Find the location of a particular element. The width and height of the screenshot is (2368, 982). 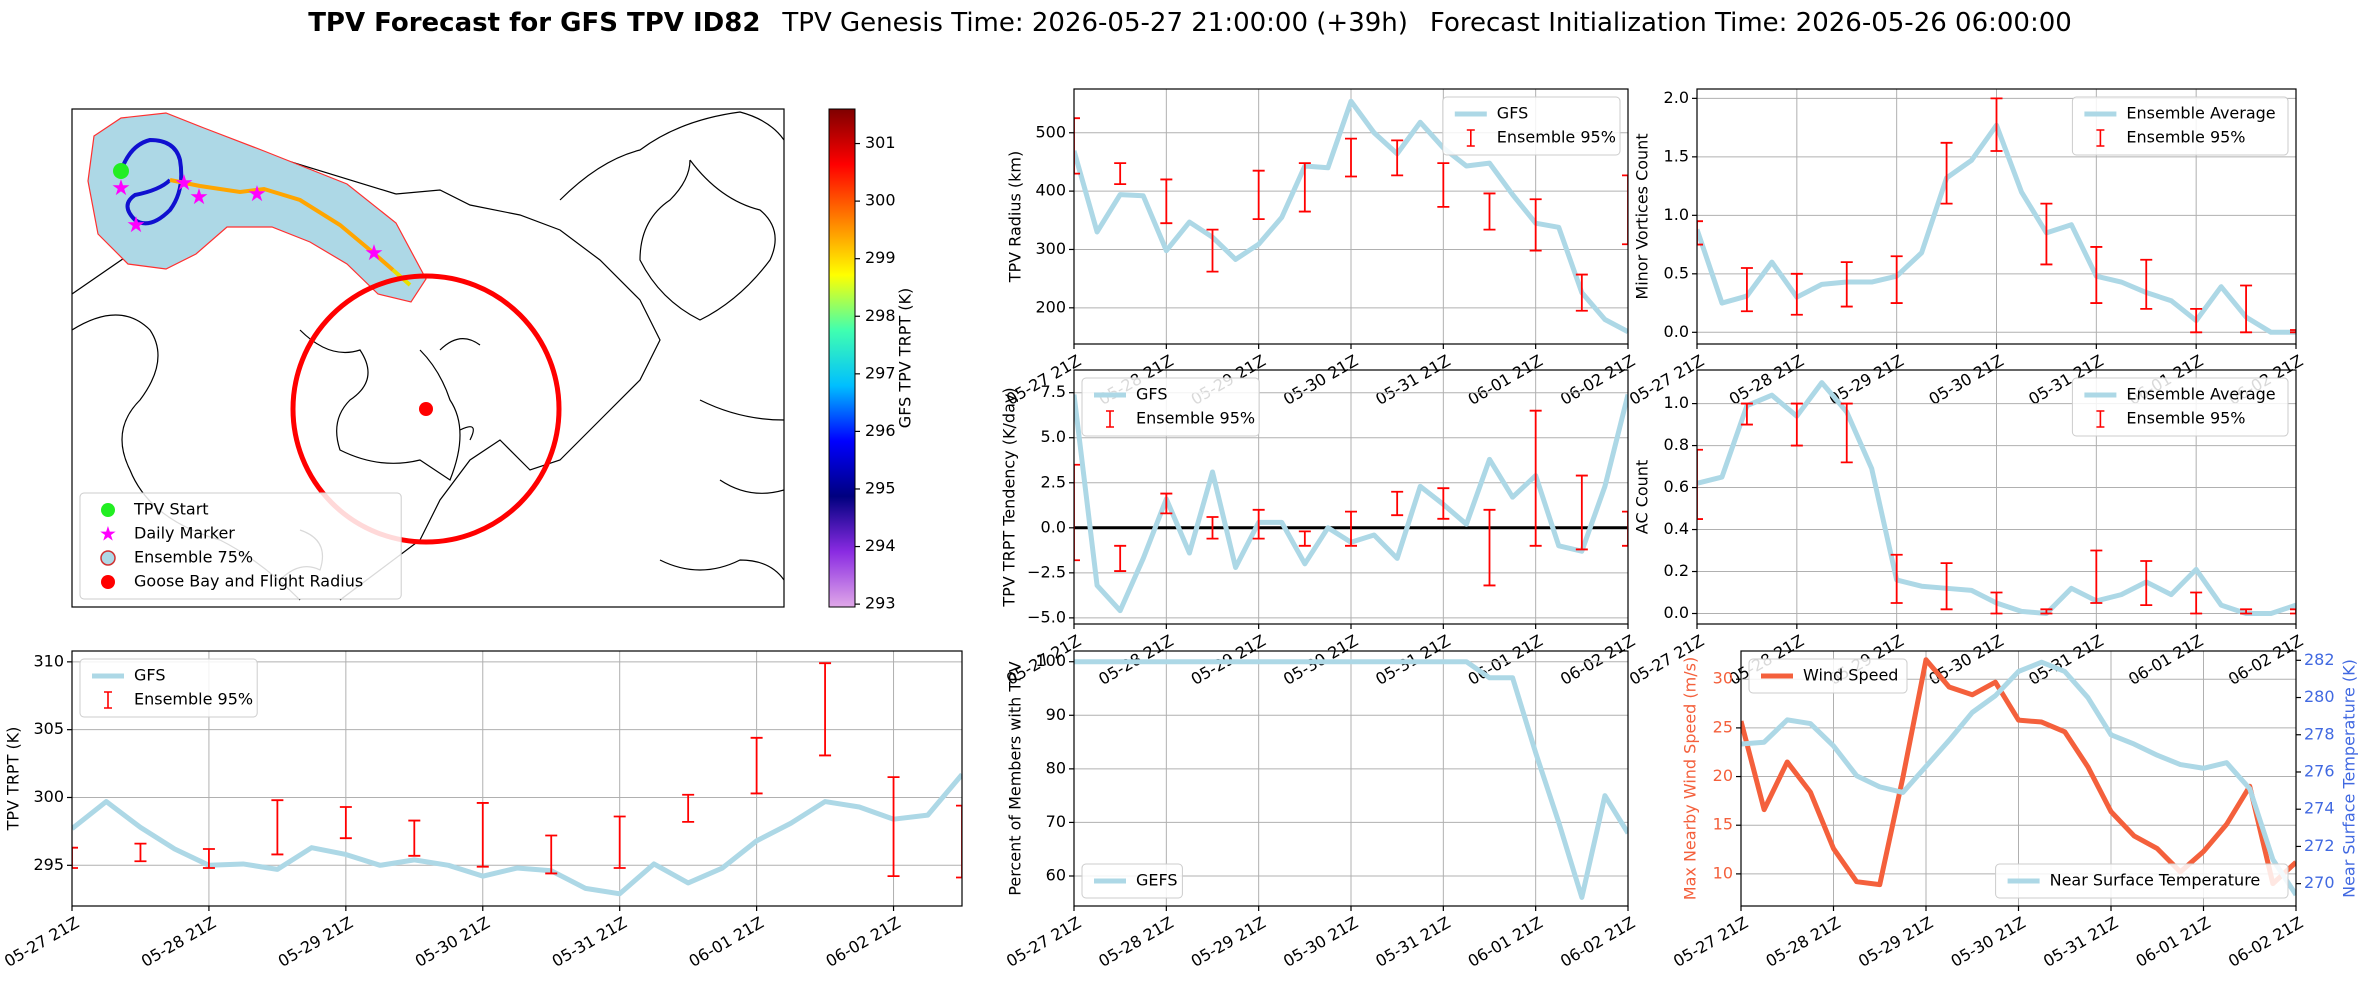

y-tick-label: 1.0 is located at coordinates (1676, 402).